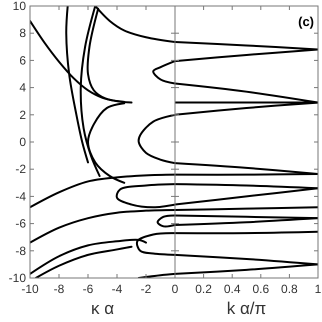 This screenshot has height=322, width=322. Describe the element at coordinates (22, 87) in the screenshot. I see `y-tick-label: 4` at that location.